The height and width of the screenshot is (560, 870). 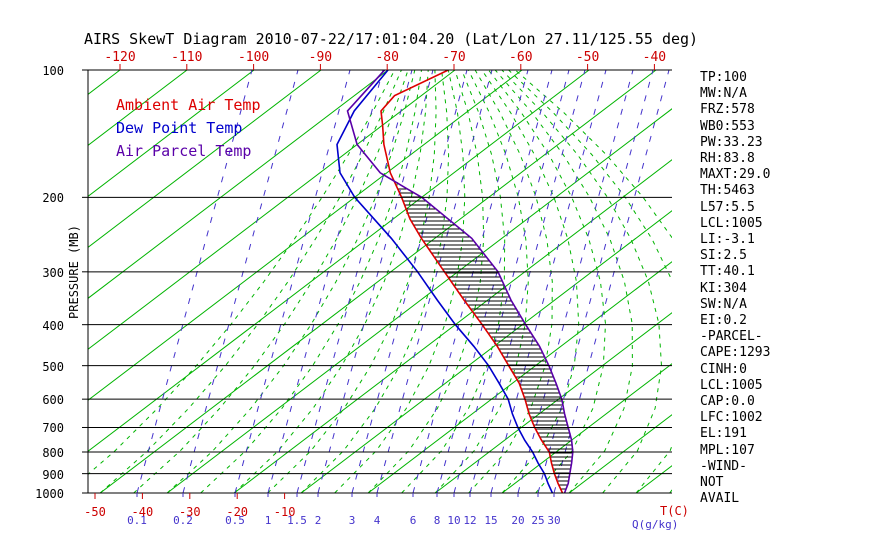 I want to click on stat-line: FRZ:578, so click(x=727, y=110).